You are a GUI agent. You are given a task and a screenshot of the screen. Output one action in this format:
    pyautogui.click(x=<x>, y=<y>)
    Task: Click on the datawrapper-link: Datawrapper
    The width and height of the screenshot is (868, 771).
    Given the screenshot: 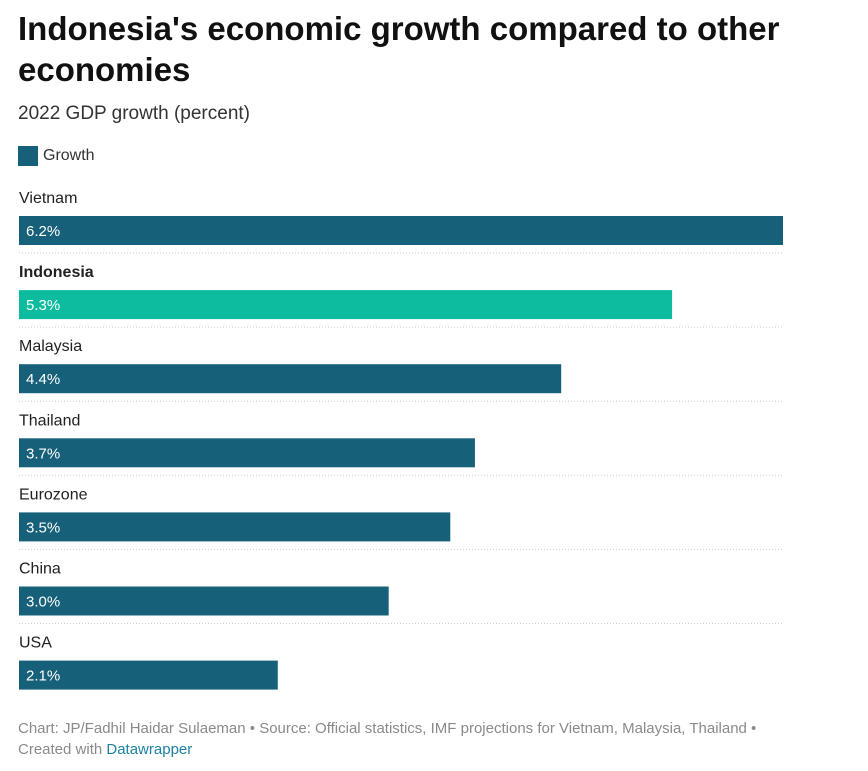 What is the action you would take?
    pyautogui.click(x=149, y=749)
    